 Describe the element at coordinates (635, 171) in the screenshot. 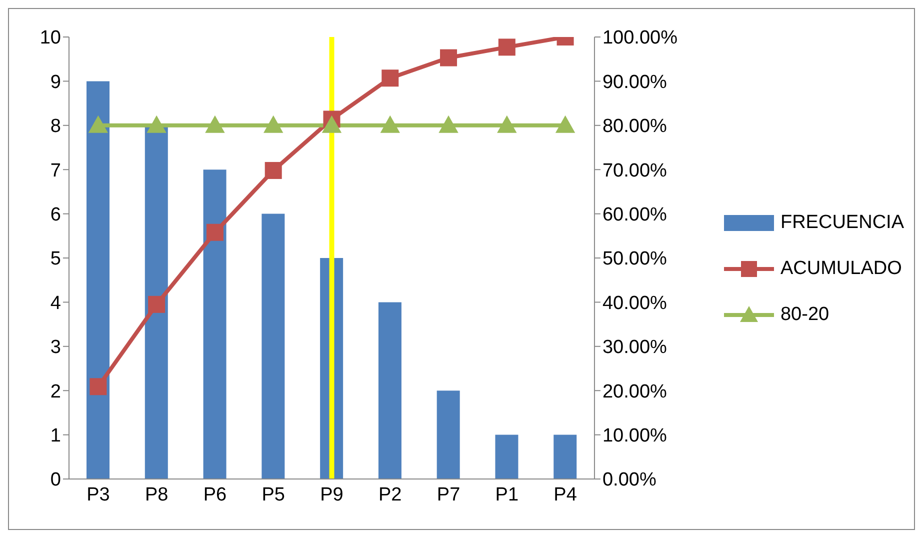

I see `y2-tick-label: 70.00%` at that location.